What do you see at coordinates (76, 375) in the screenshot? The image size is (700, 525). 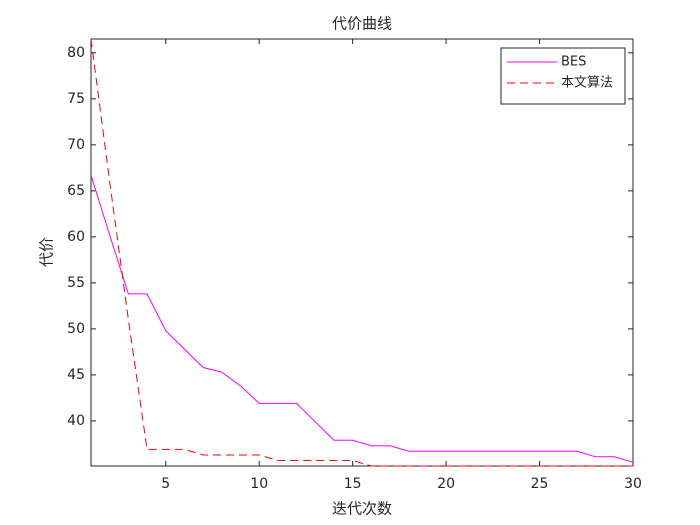 I see `y-tick-label: 45` at bounding box center [76, 375].